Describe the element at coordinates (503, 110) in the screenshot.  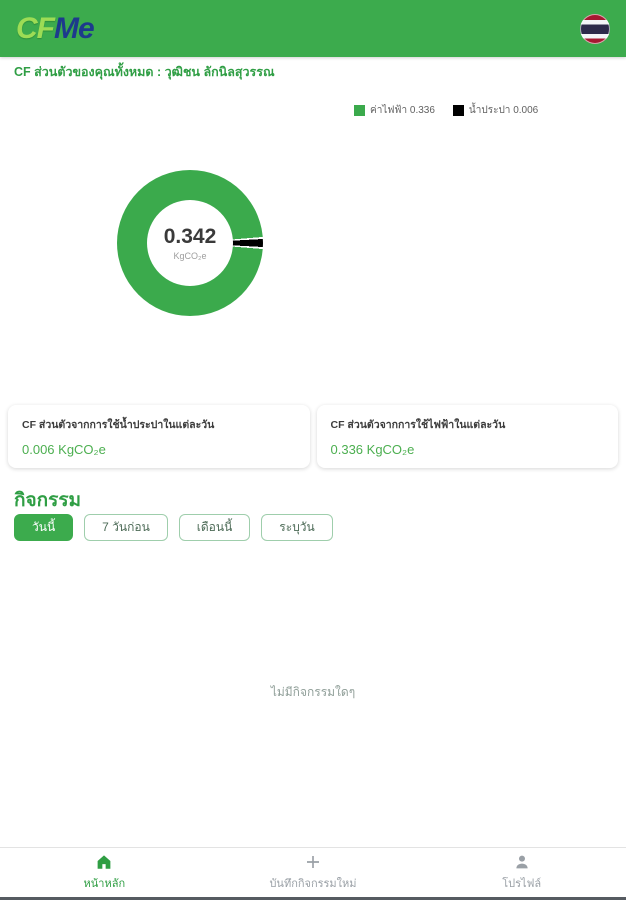
I see `legend-label-water: น้ำประปา 0.006` at that location.